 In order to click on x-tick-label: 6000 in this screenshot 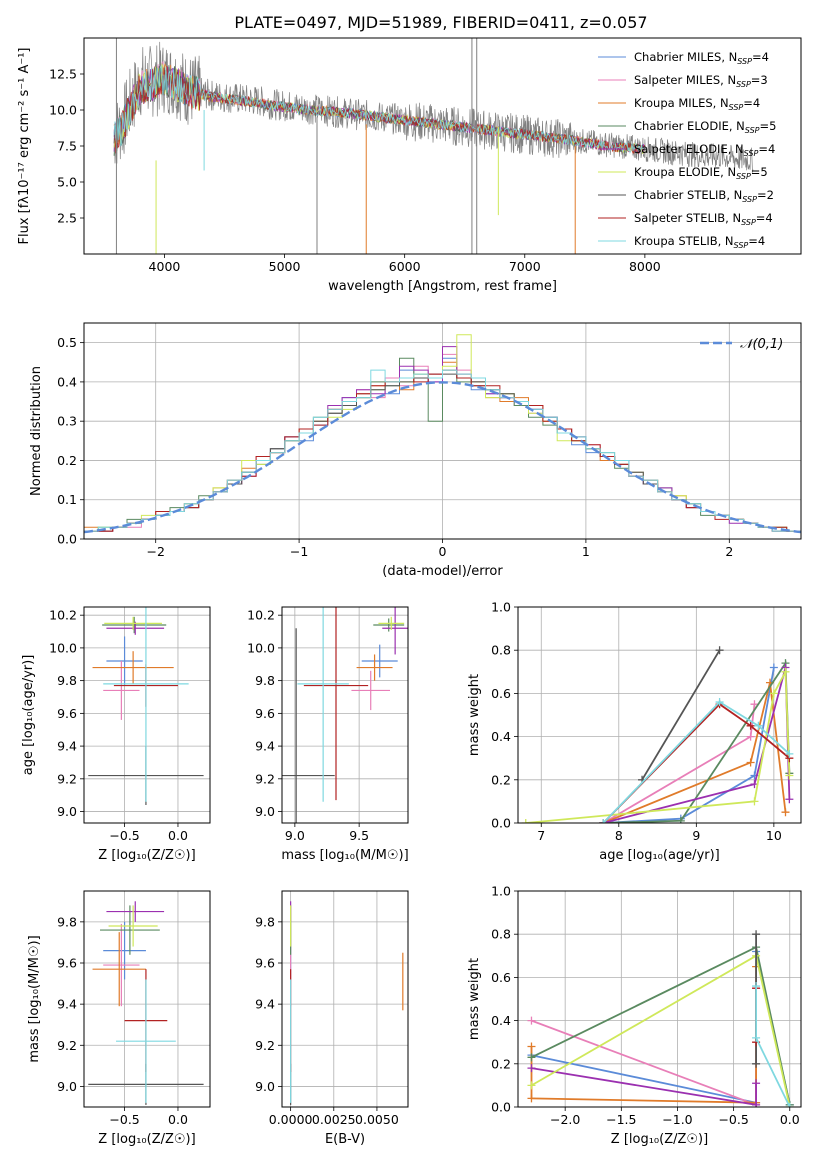, I will do `click(405, 266)`.